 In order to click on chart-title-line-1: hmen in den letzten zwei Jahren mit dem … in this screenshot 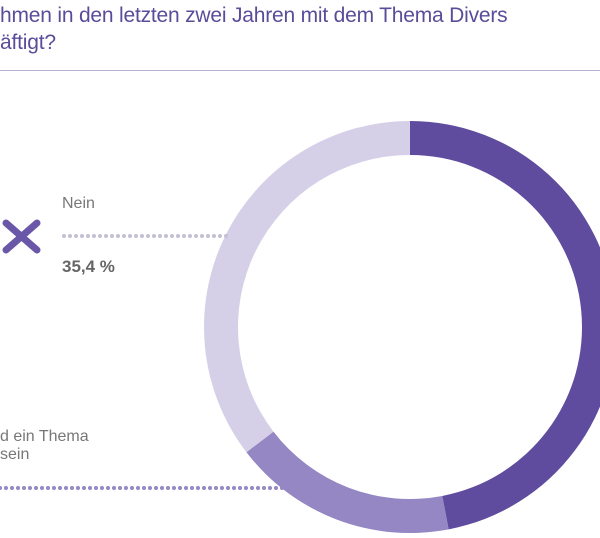, I will do `click(254, 15)`.